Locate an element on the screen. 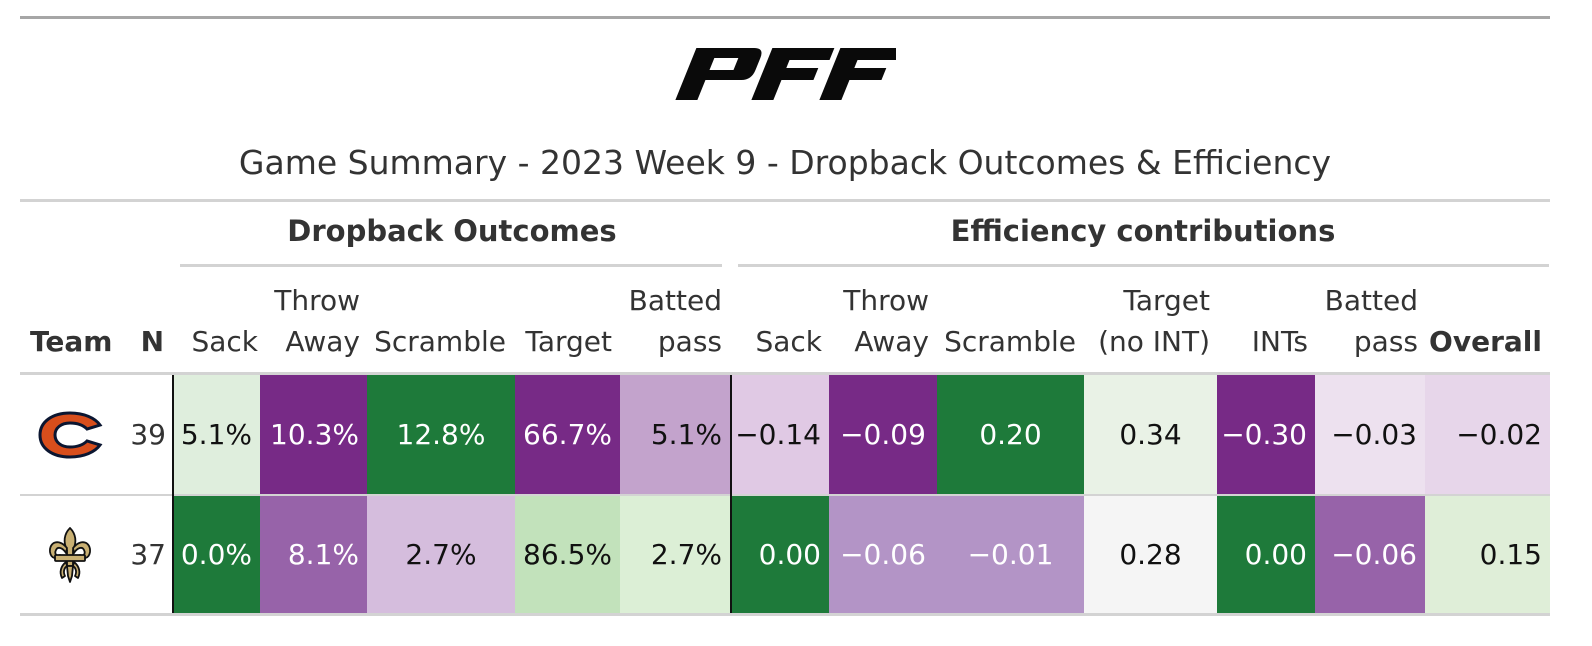 This screenshot has width=1592, height=646. eff-ints-cell: 0.00 is located at coordinates (1266, 554).